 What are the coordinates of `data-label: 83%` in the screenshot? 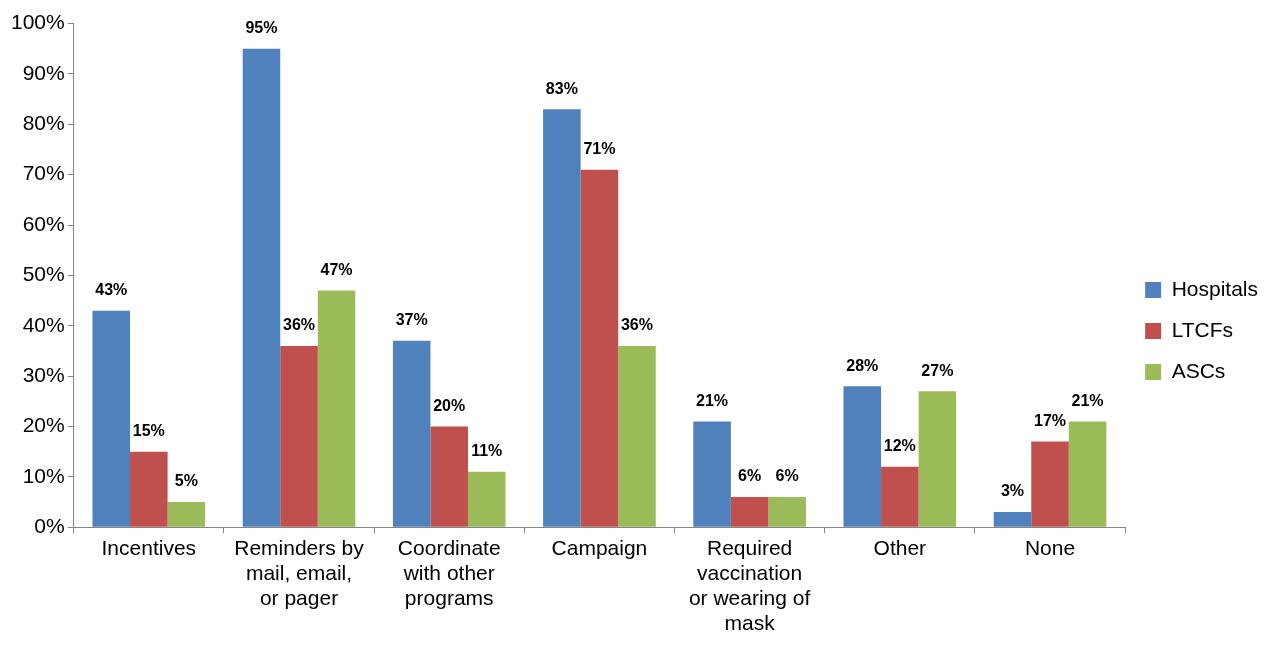 It's located at (561, 88).